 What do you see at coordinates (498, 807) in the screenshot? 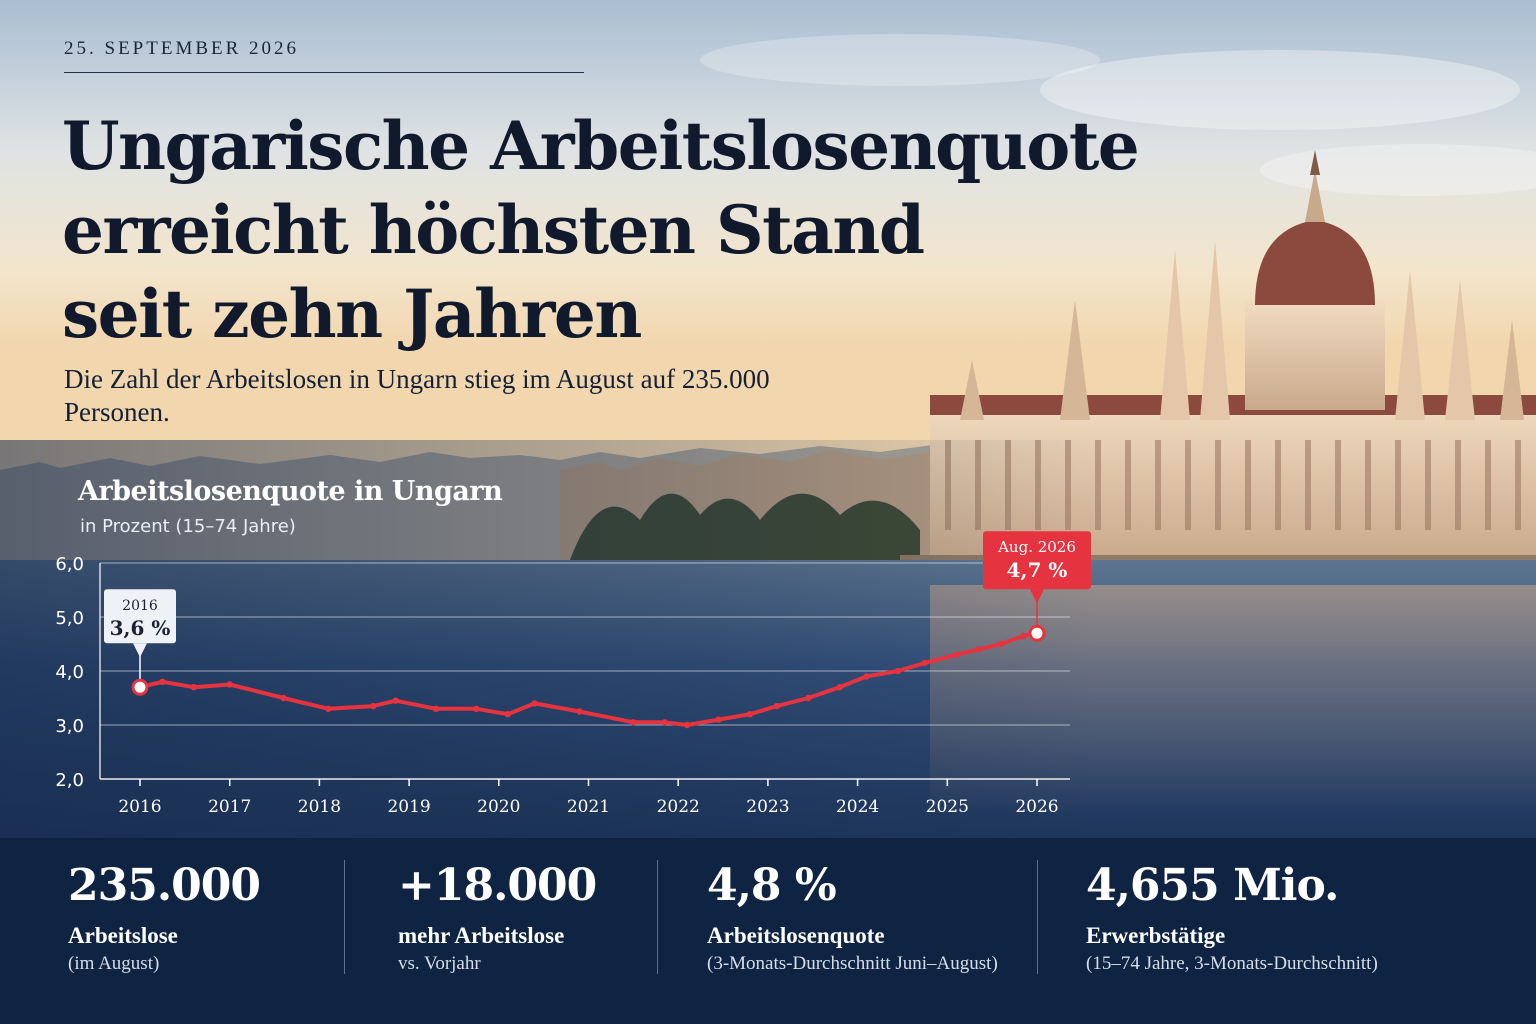
I see `x-tick-label: 2020` at bounding box center [498, 807].